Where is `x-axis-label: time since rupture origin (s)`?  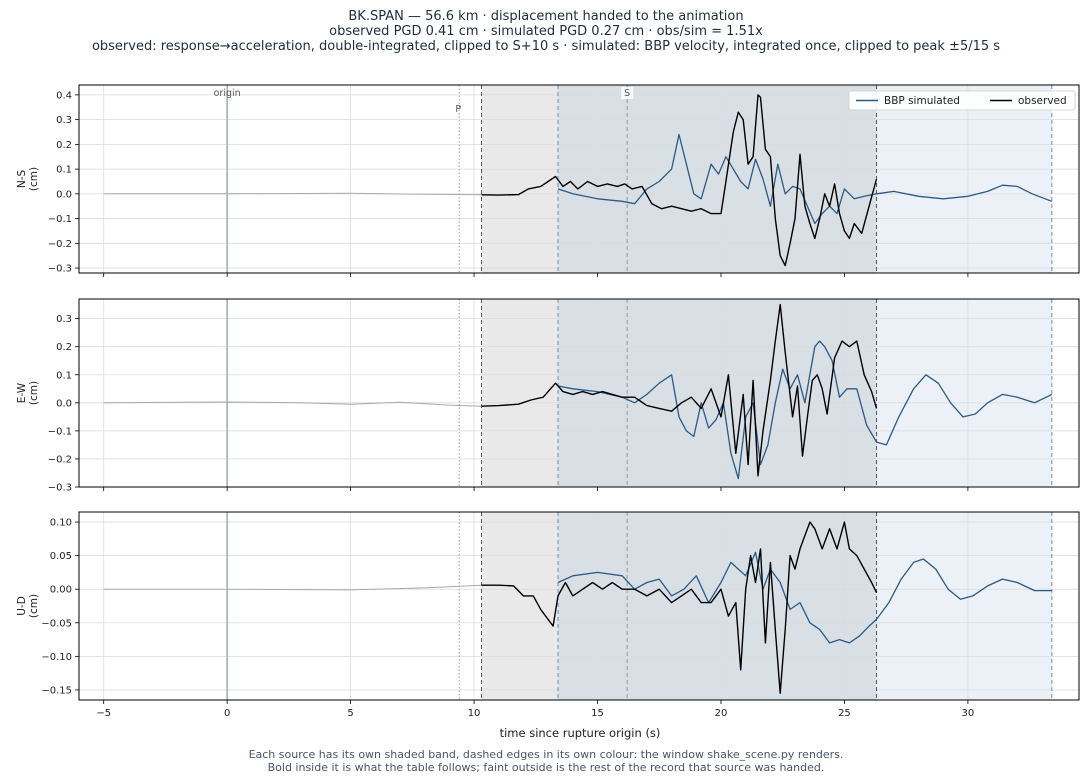
x-axis-label: time since rupture origin (s) is located at coordinates (580, 733).